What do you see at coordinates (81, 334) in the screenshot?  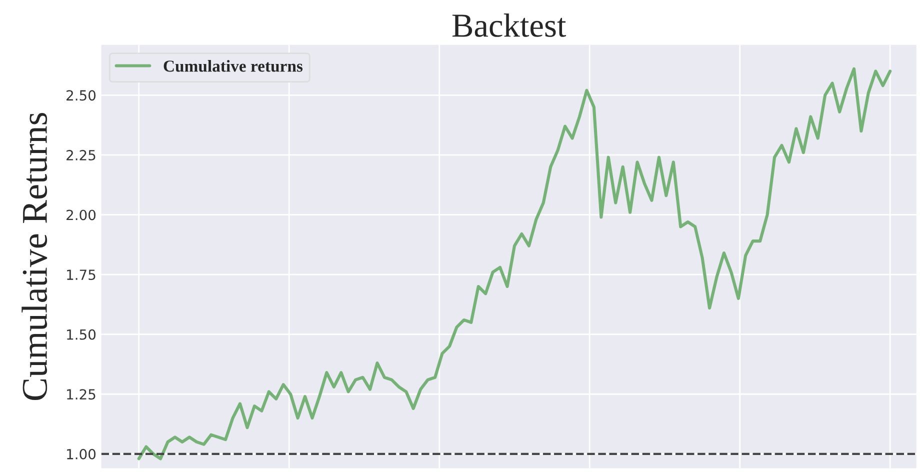 I see `y-tick-label: 1.50` at bounding box center [81, 334].